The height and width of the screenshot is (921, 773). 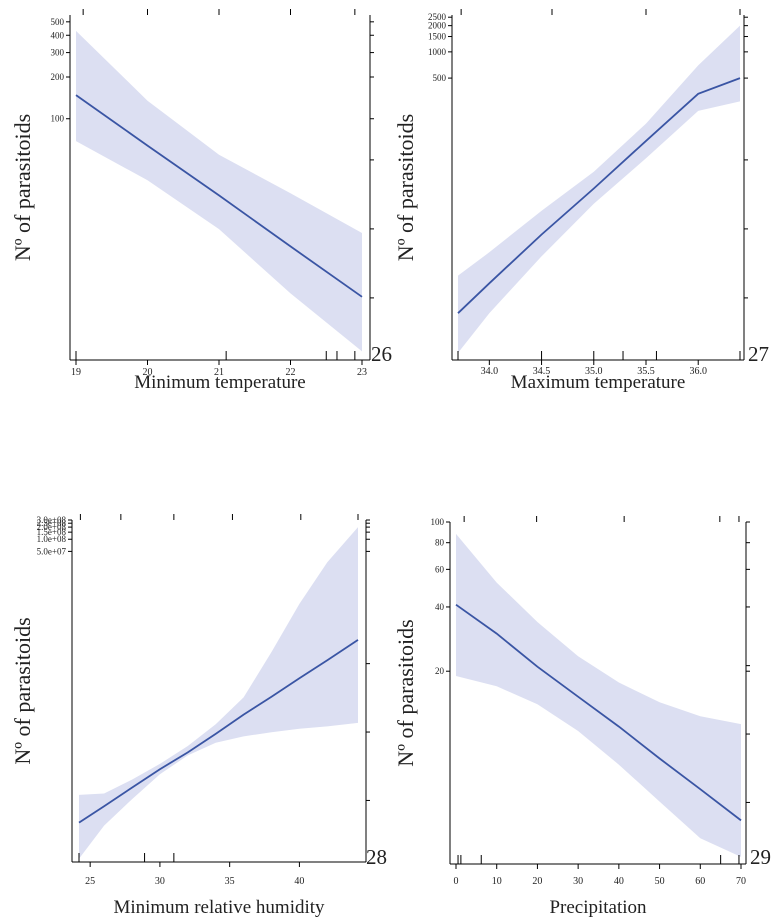 What do you see at coordinates (52, 520) in the screenshot?
I see `y-tick-label: 3.0e+08` at bounding box center [52, 520].